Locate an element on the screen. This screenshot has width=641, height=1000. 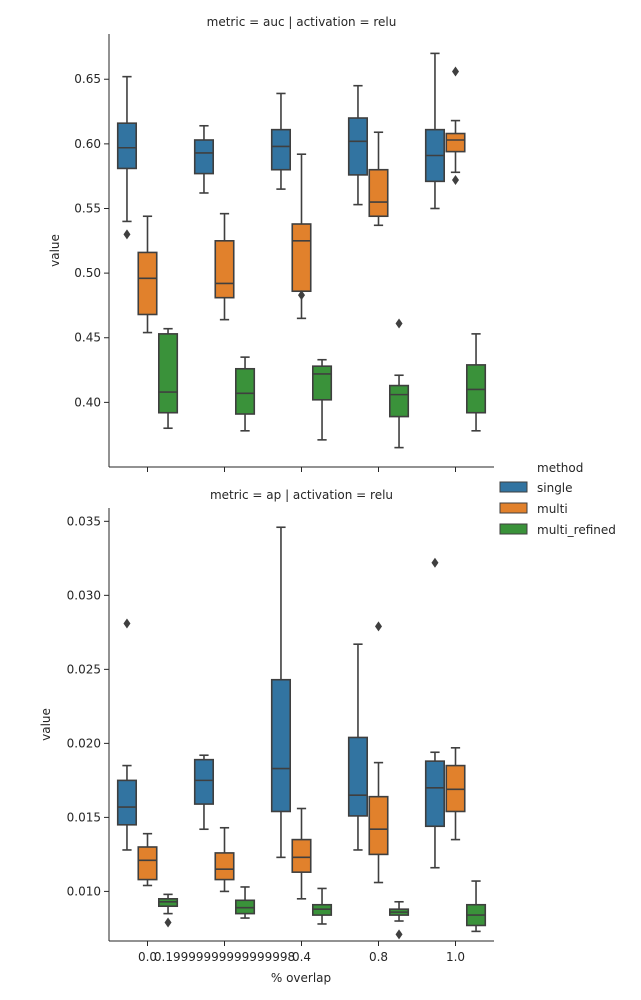
y-tick-label: 0.025 is located at coordinates (84, 669).